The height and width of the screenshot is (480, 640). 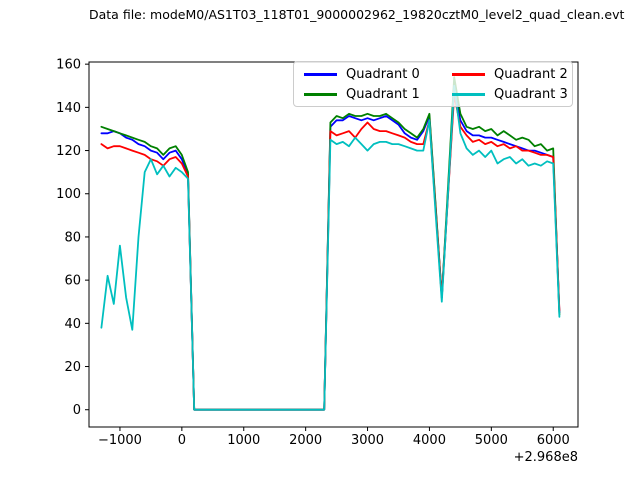 I want to click on y-tick-label: 40, so click(x=72, y=324).